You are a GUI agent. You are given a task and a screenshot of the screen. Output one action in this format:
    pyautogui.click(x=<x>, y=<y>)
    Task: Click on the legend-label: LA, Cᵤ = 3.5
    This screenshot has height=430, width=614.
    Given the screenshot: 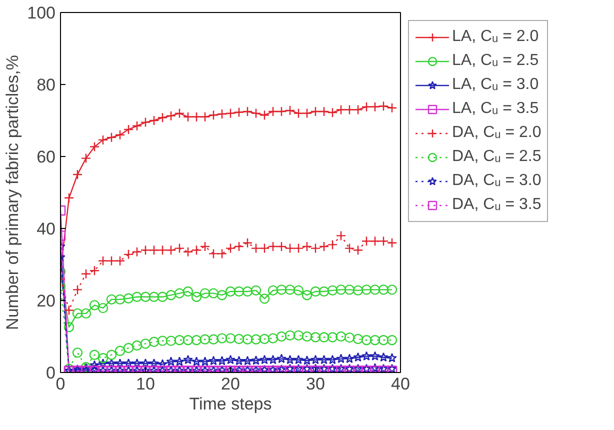 What is the action you would take?
    pyautogui.click(x=495, y=109)
    